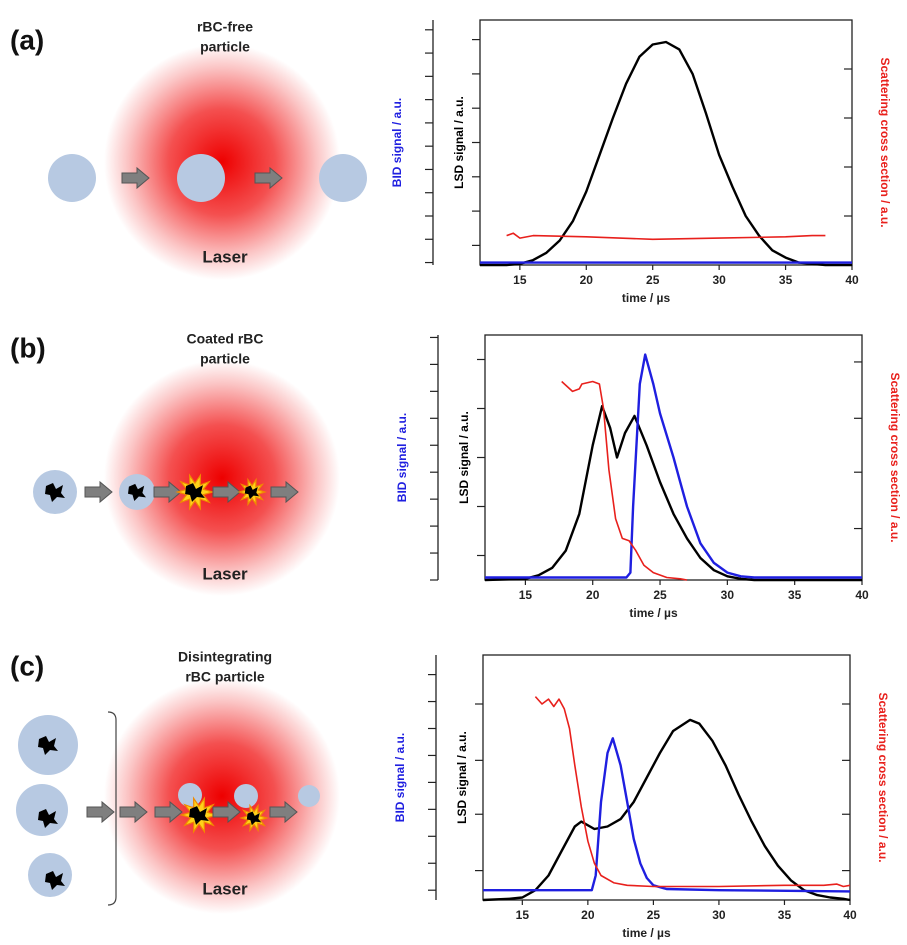  I want to click on bracket, so click(112, 808).